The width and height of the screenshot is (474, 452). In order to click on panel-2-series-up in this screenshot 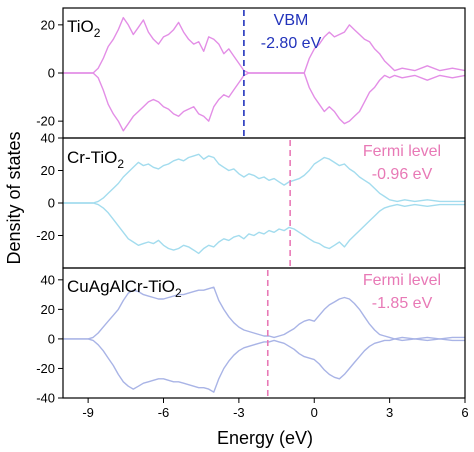, I will do `click(264, 178)`.